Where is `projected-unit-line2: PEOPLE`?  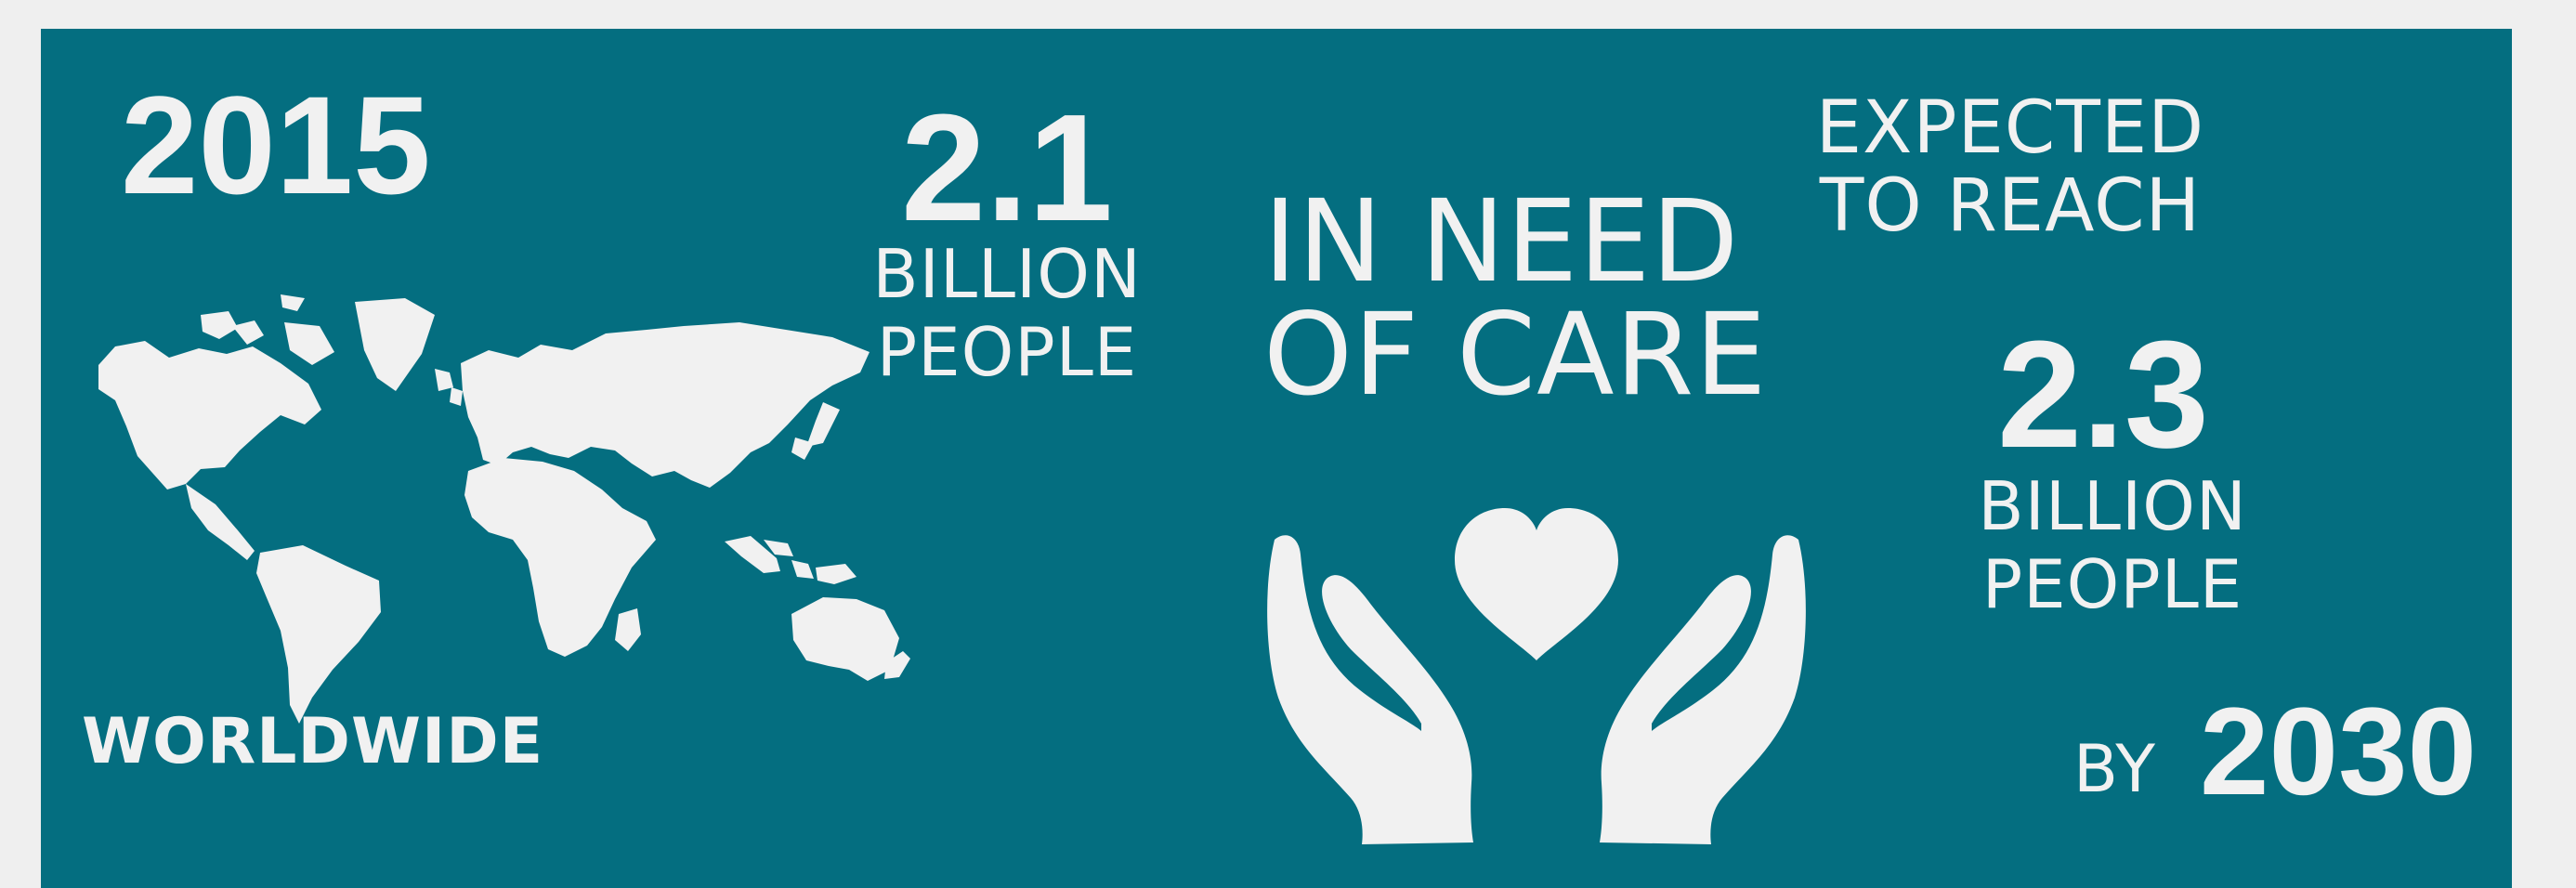
projected-unit-line2: PEOPLE is located at coordinates (2112, 584).